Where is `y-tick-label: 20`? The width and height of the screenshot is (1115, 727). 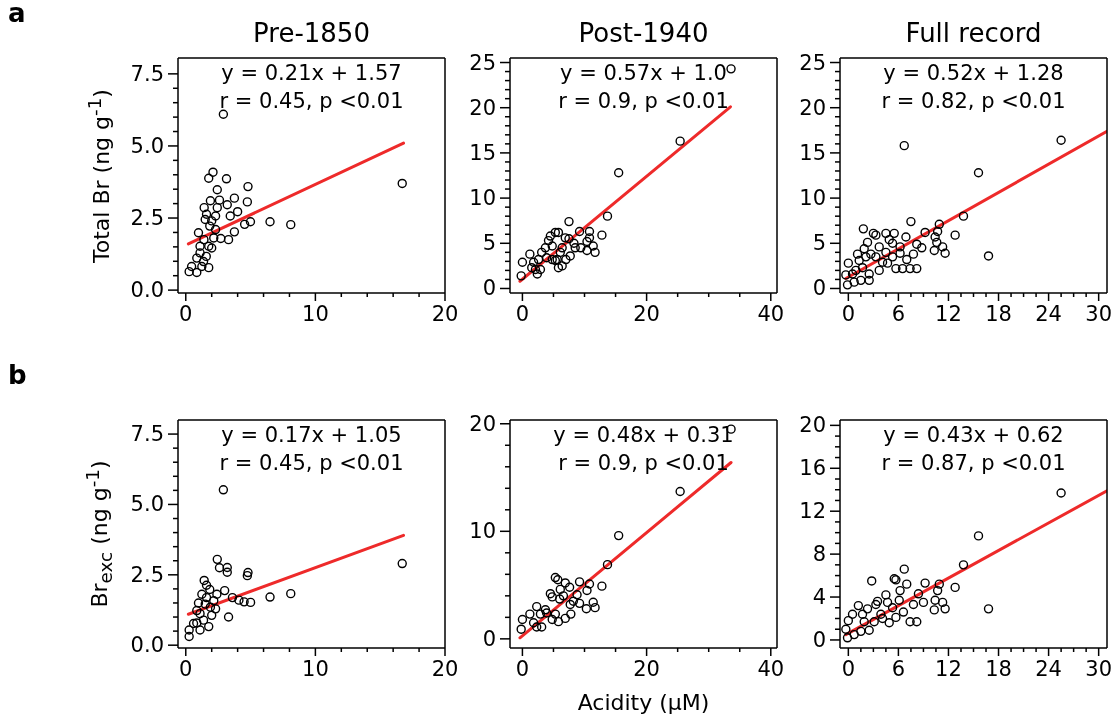 y-tick-label: 20 is located at coordinates (482, 107).